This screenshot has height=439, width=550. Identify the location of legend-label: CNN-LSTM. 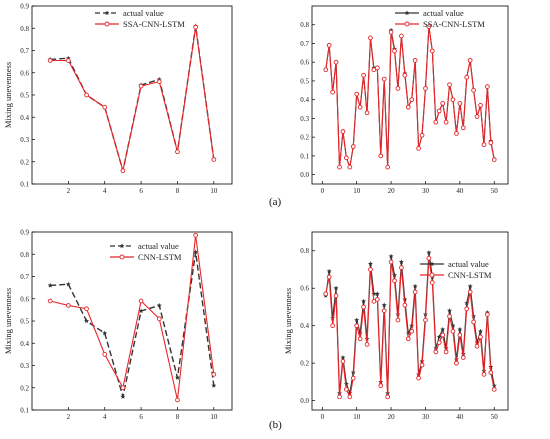
(470, 275).